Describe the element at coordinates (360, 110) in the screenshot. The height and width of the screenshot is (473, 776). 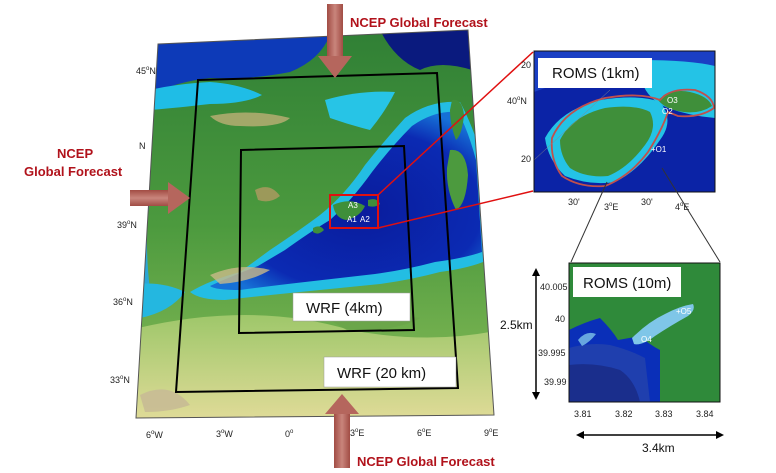
I see `gulf-of-lion` at that location.